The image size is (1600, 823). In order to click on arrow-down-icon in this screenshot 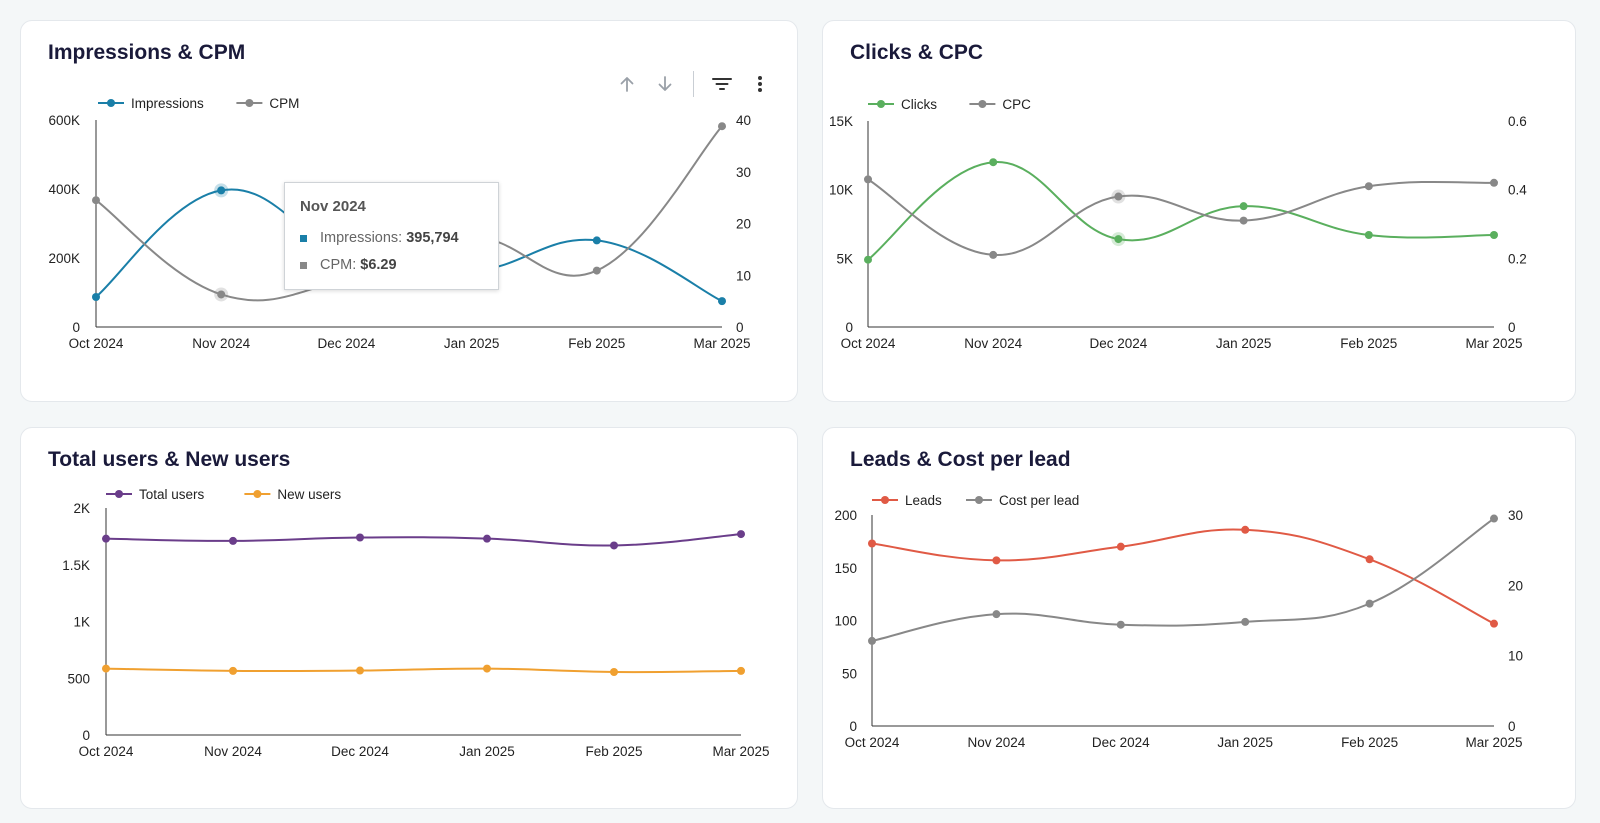, I will do `click(665, 83)`.